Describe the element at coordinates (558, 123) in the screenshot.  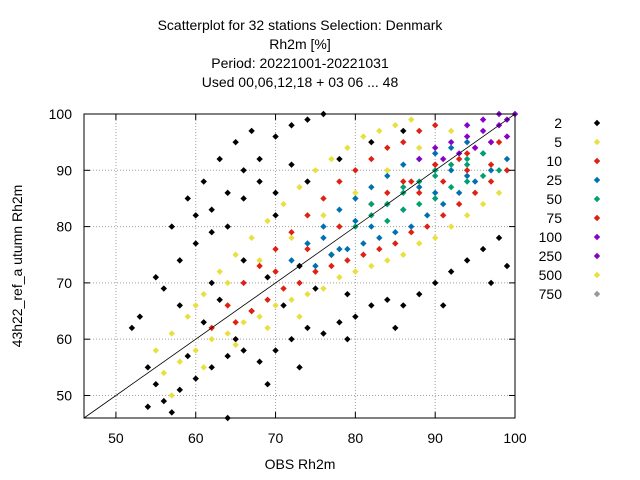
I see `legend-label: 2` at that location.